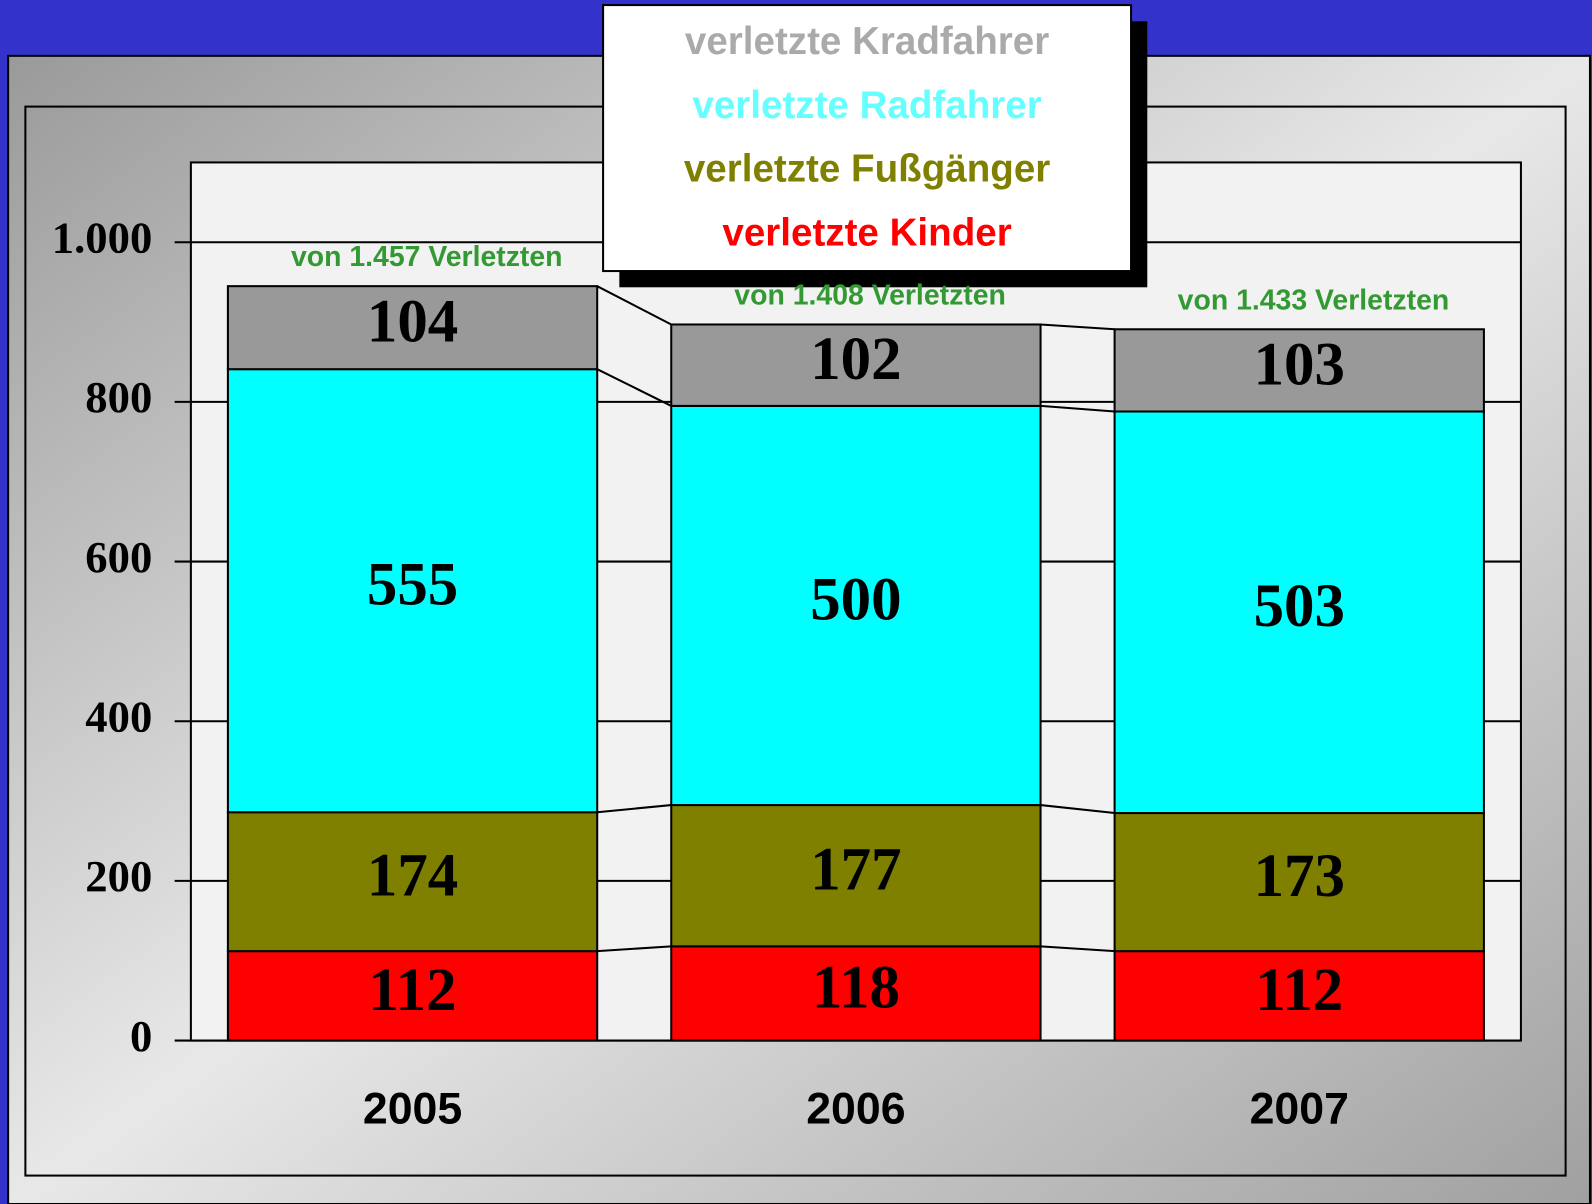 This screenshot has height=1204, width=1592. Describe the element at coordinates (870, 296) in the screenshot. I see `annotation: von 1.408 Verletzten` at that location.